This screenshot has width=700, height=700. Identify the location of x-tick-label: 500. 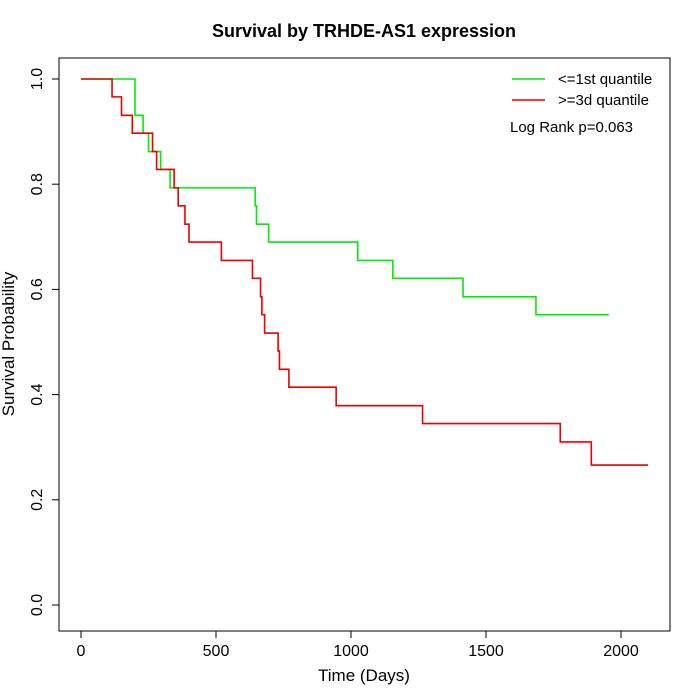
(216, 651).